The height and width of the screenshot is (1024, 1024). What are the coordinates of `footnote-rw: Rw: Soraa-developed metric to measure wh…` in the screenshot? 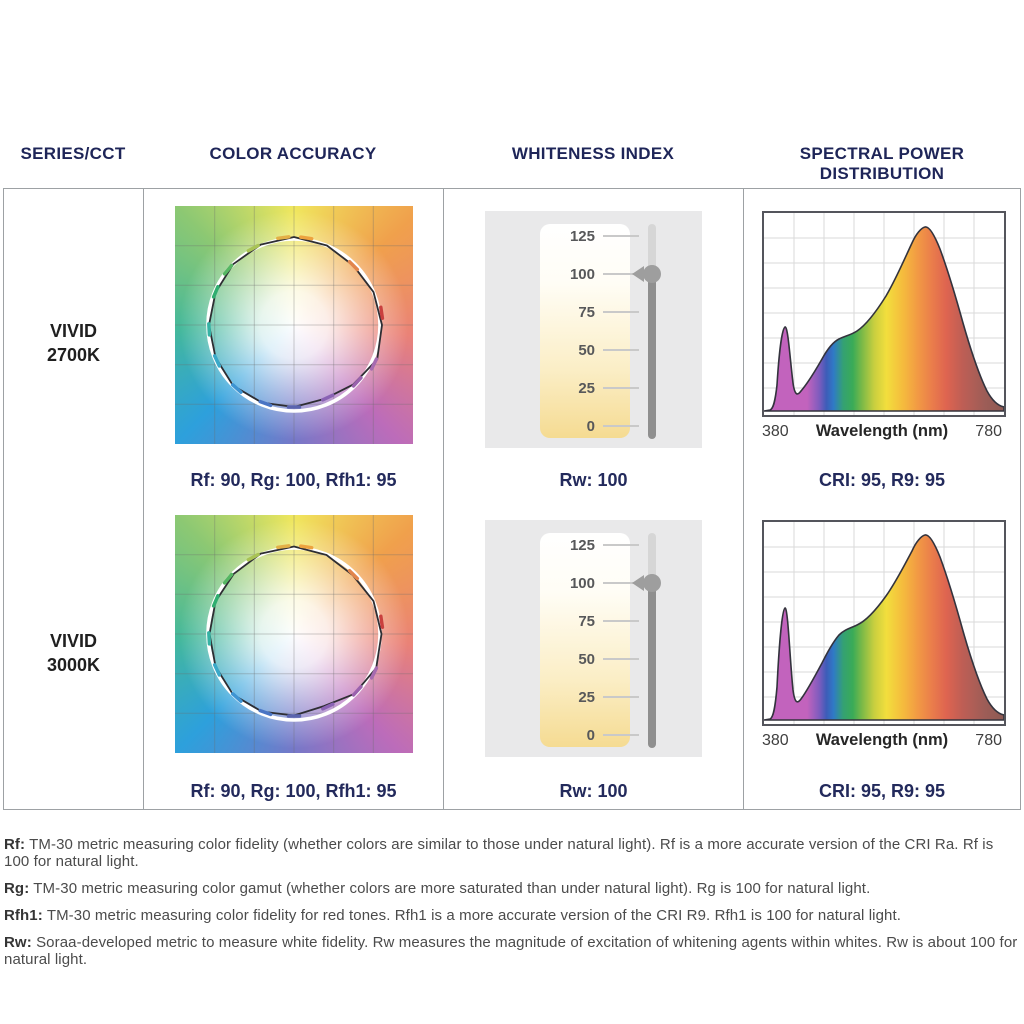 It's located at (511, 951).